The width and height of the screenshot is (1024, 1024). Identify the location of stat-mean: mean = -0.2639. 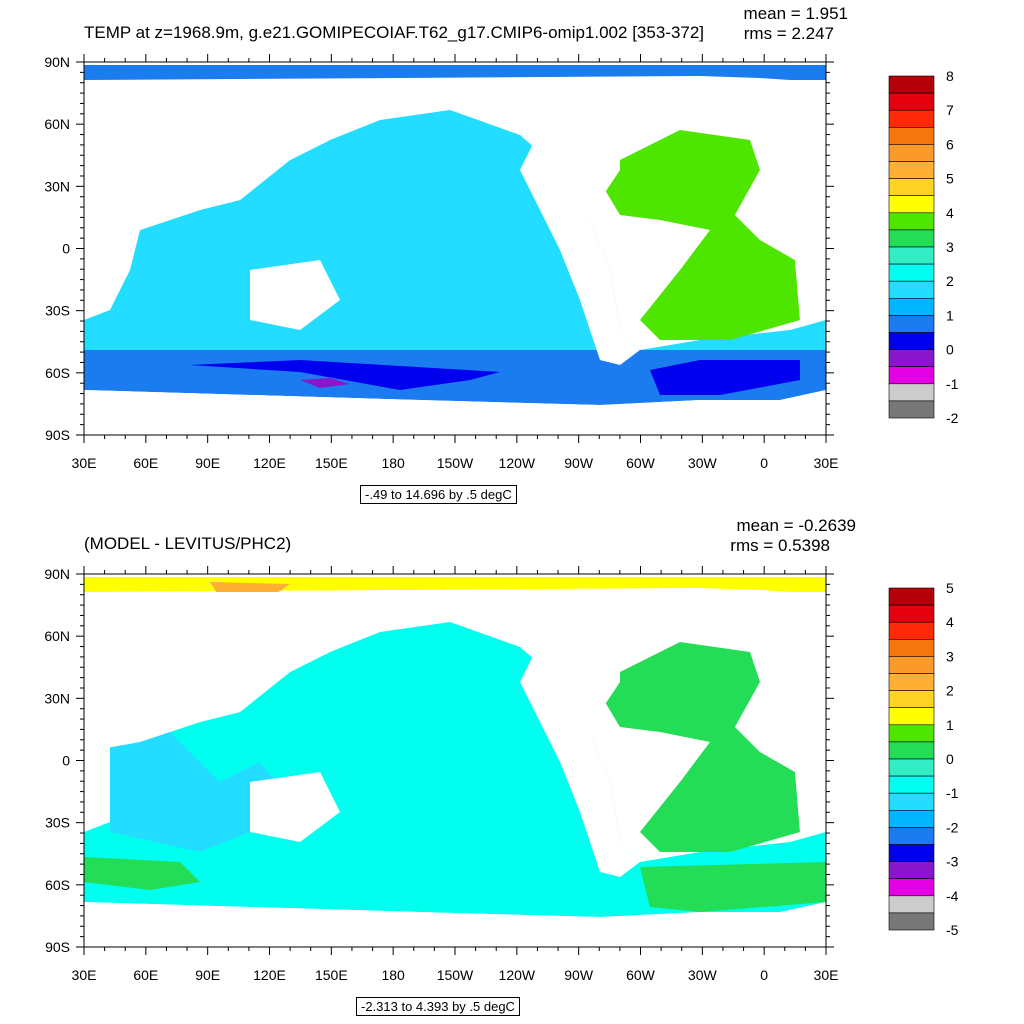
(796, 525).